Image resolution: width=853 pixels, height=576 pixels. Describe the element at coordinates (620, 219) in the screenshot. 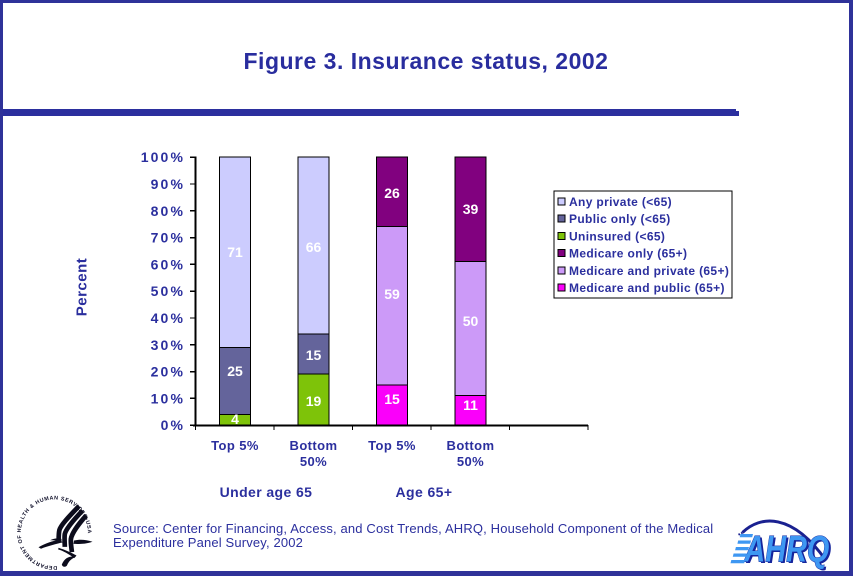

I see `svg-text: Public only (<65)` at that location.